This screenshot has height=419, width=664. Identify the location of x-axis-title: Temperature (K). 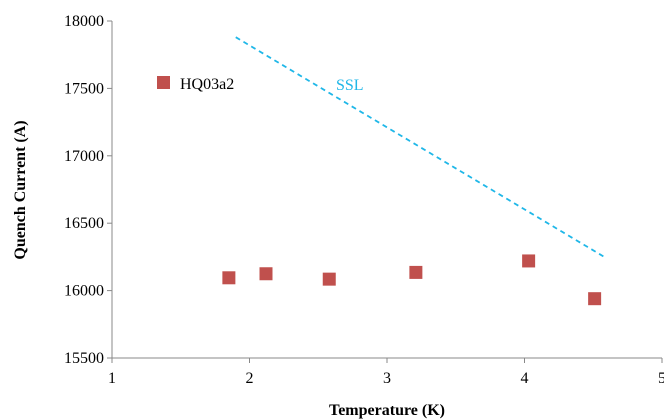
(387, 410).